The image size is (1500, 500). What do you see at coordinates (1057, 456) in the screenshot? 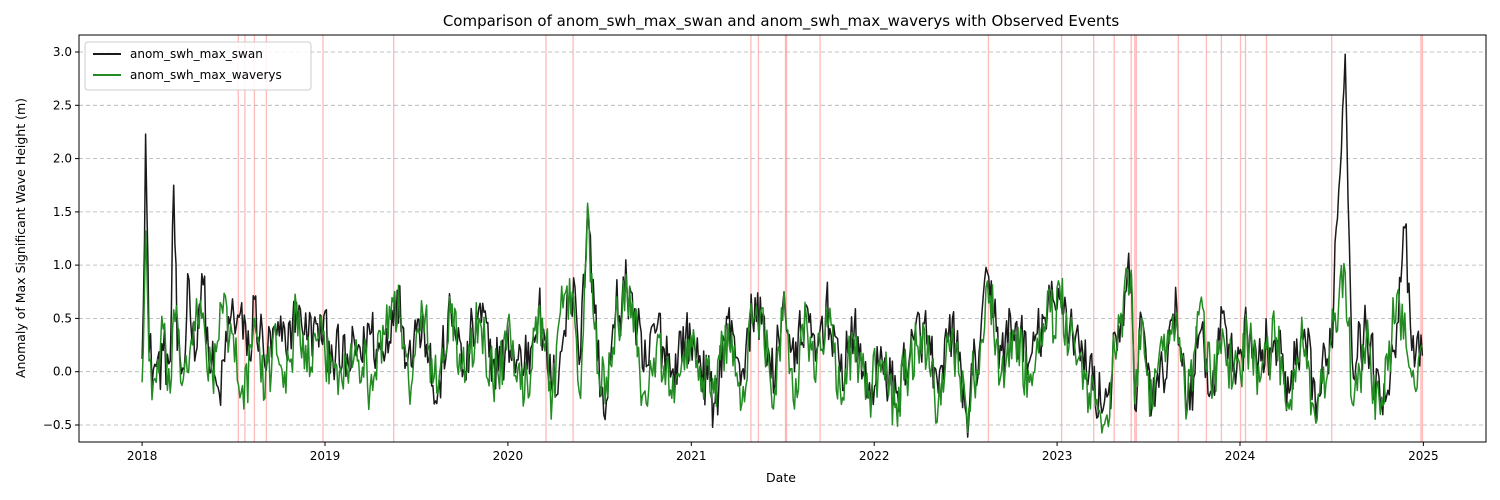
I see `x-tick-label: 2023` at bounding box center [1057, 456].